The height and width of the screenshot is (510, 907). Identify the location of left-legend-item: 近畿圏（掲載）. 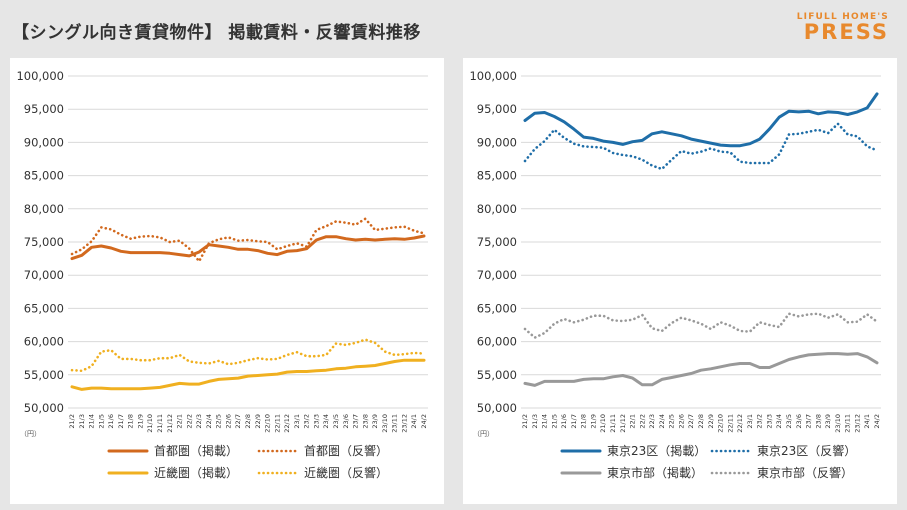
(172, 472).